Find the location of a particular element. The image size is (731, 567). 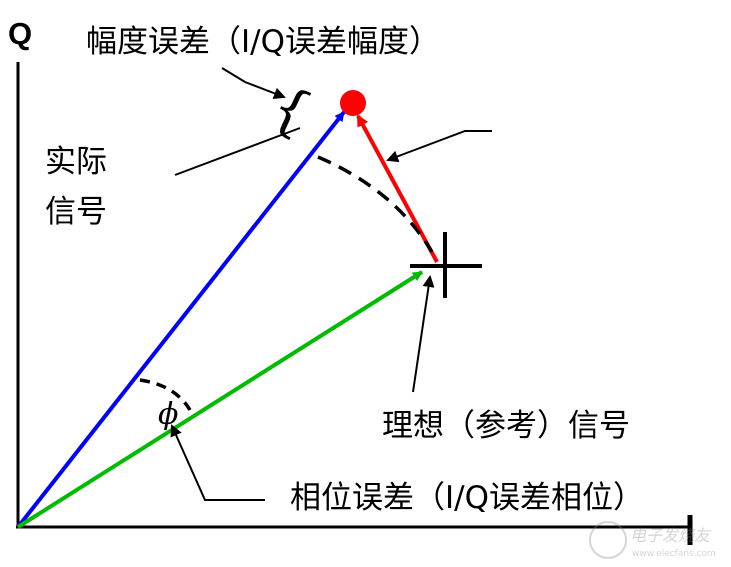

actual-leader is located at coordinates (237, 151).